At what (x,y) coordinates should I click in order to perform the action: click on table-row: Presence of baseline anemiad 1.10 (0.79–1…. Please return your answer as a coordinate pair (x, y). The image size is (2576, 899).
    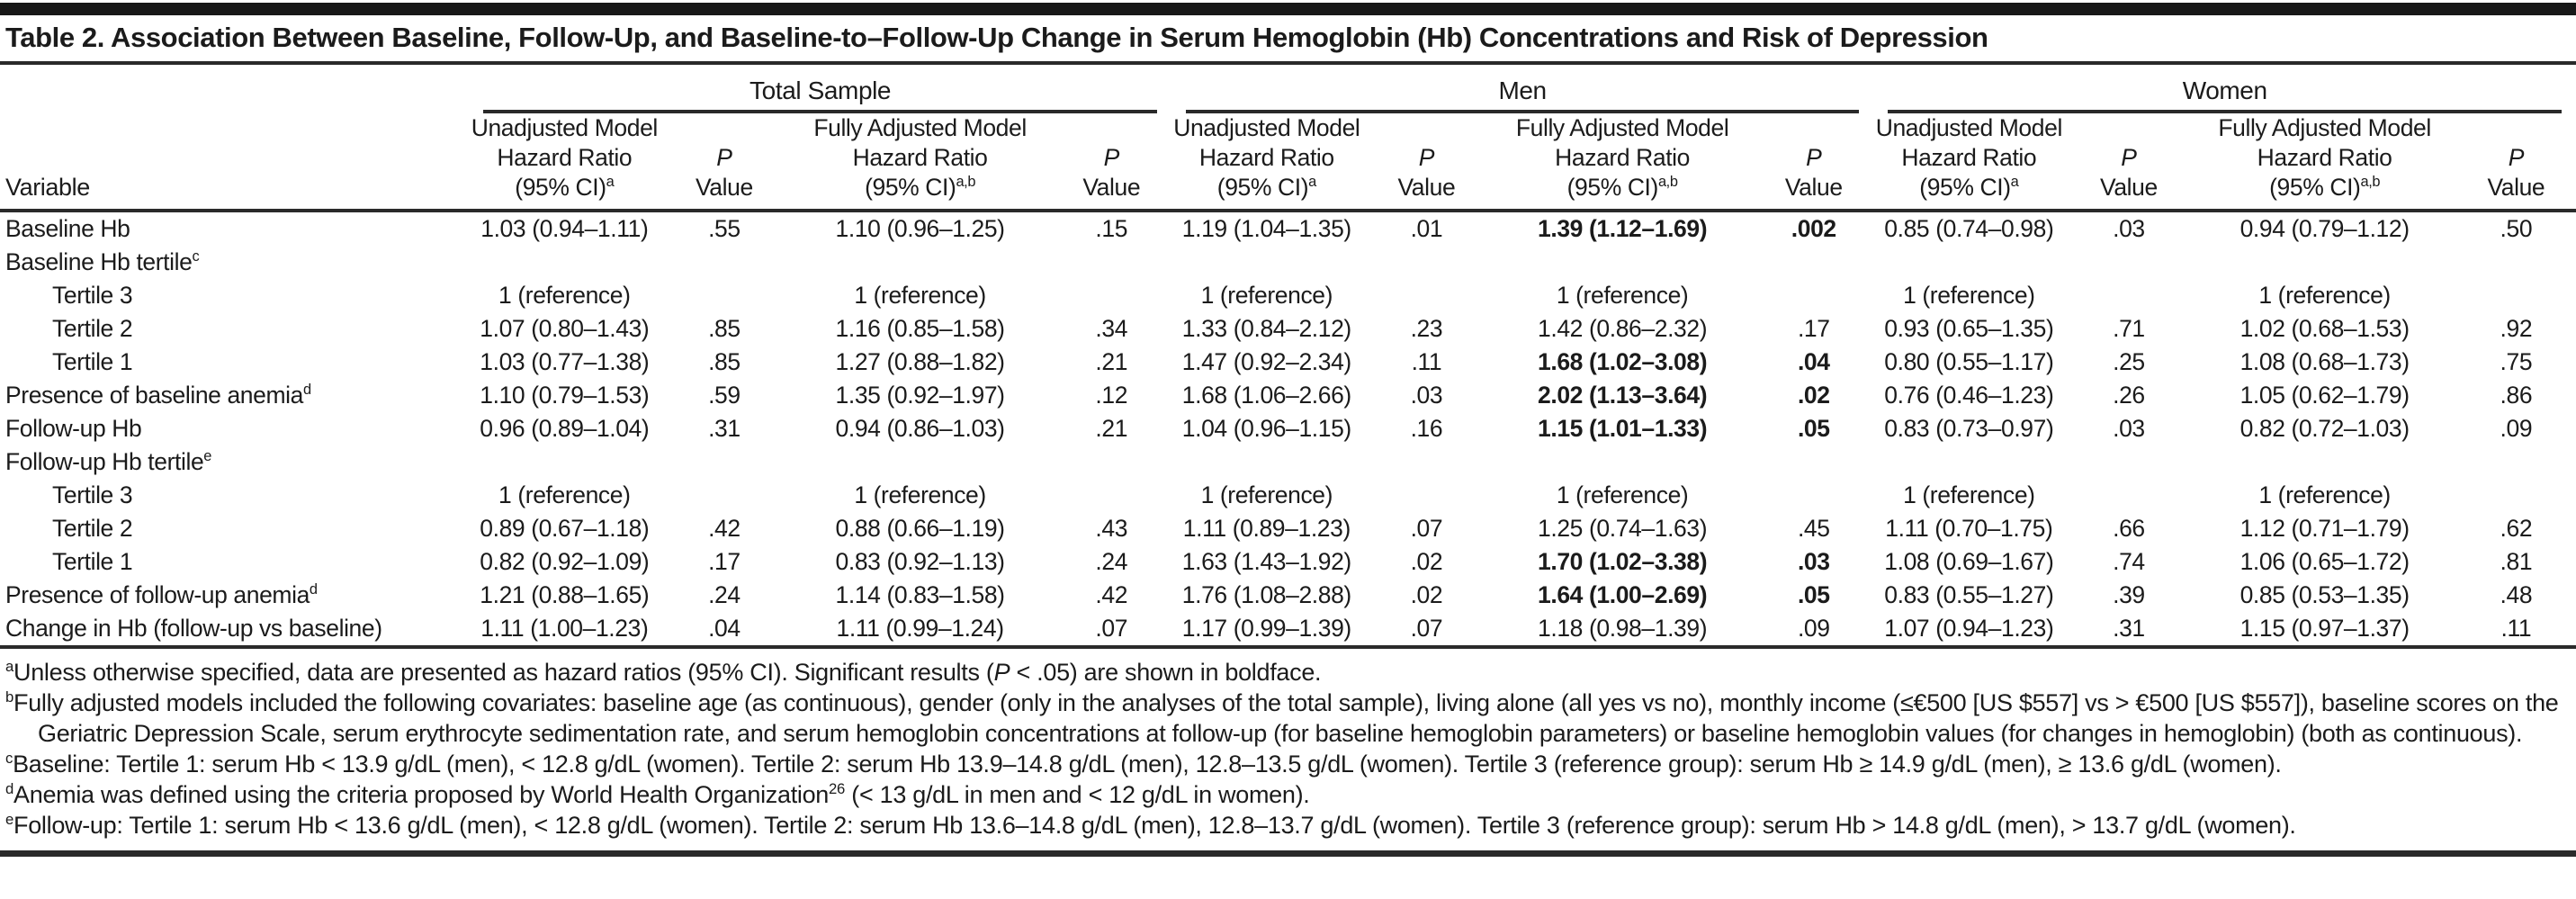
    Looking at the image, I should click on (1288, 395).